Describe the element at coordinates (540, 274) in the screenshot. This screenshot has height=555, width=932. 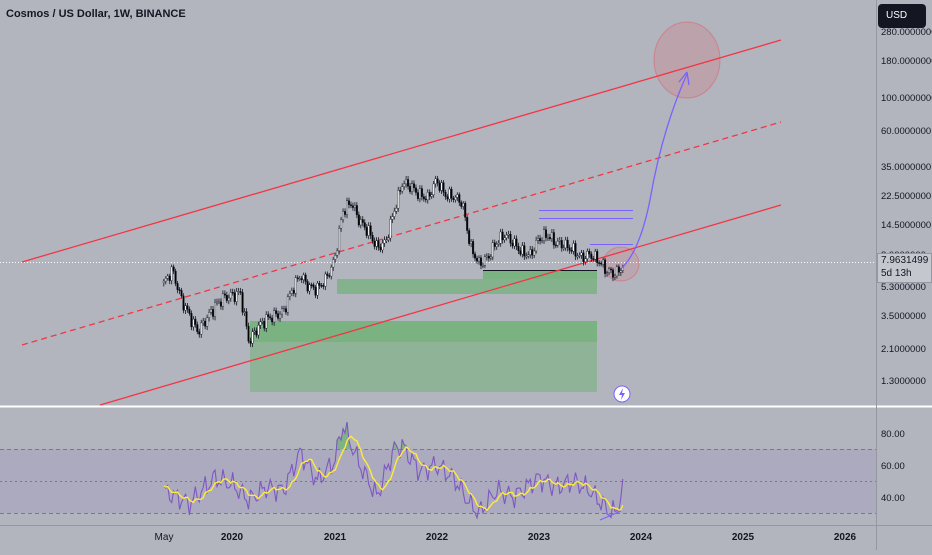
I see `zone-upper-core` at that location.